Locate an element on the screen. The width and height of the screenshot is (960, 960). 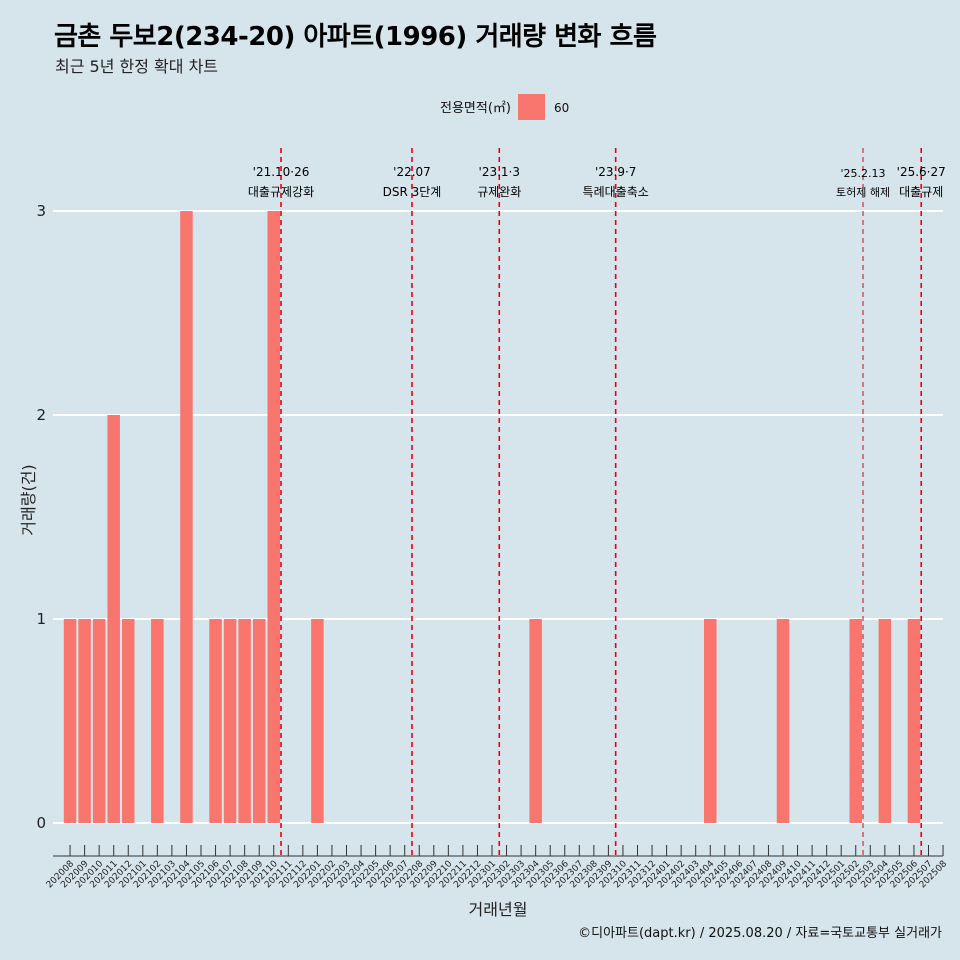
event-date: '23.9·7 is located at coordinates (615, 172).